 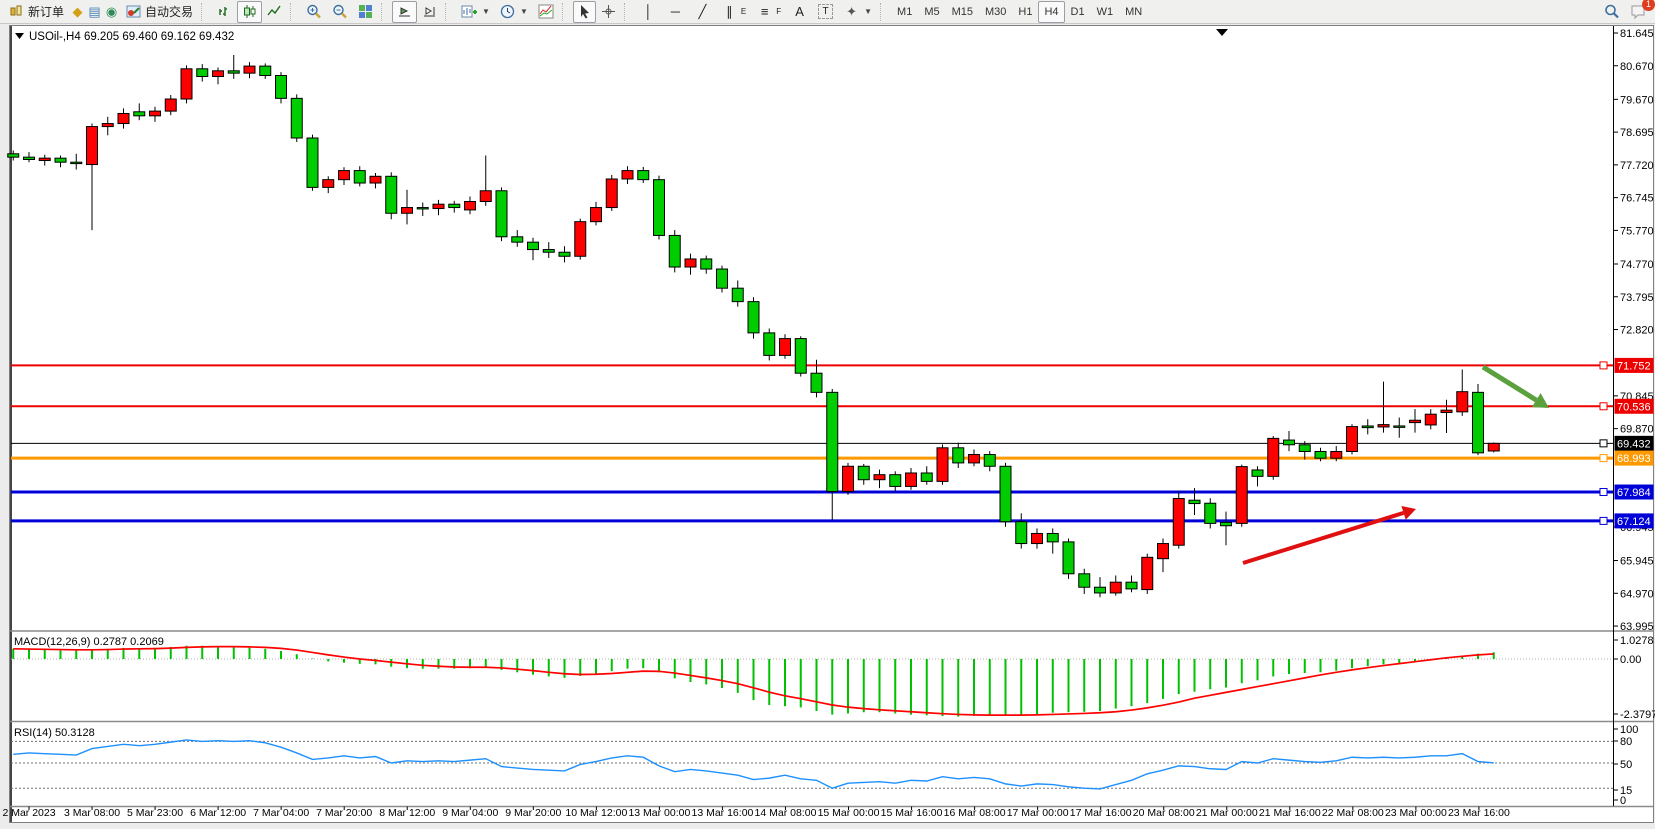 I want to click on new-order-icon, so click(x=16, y=11).